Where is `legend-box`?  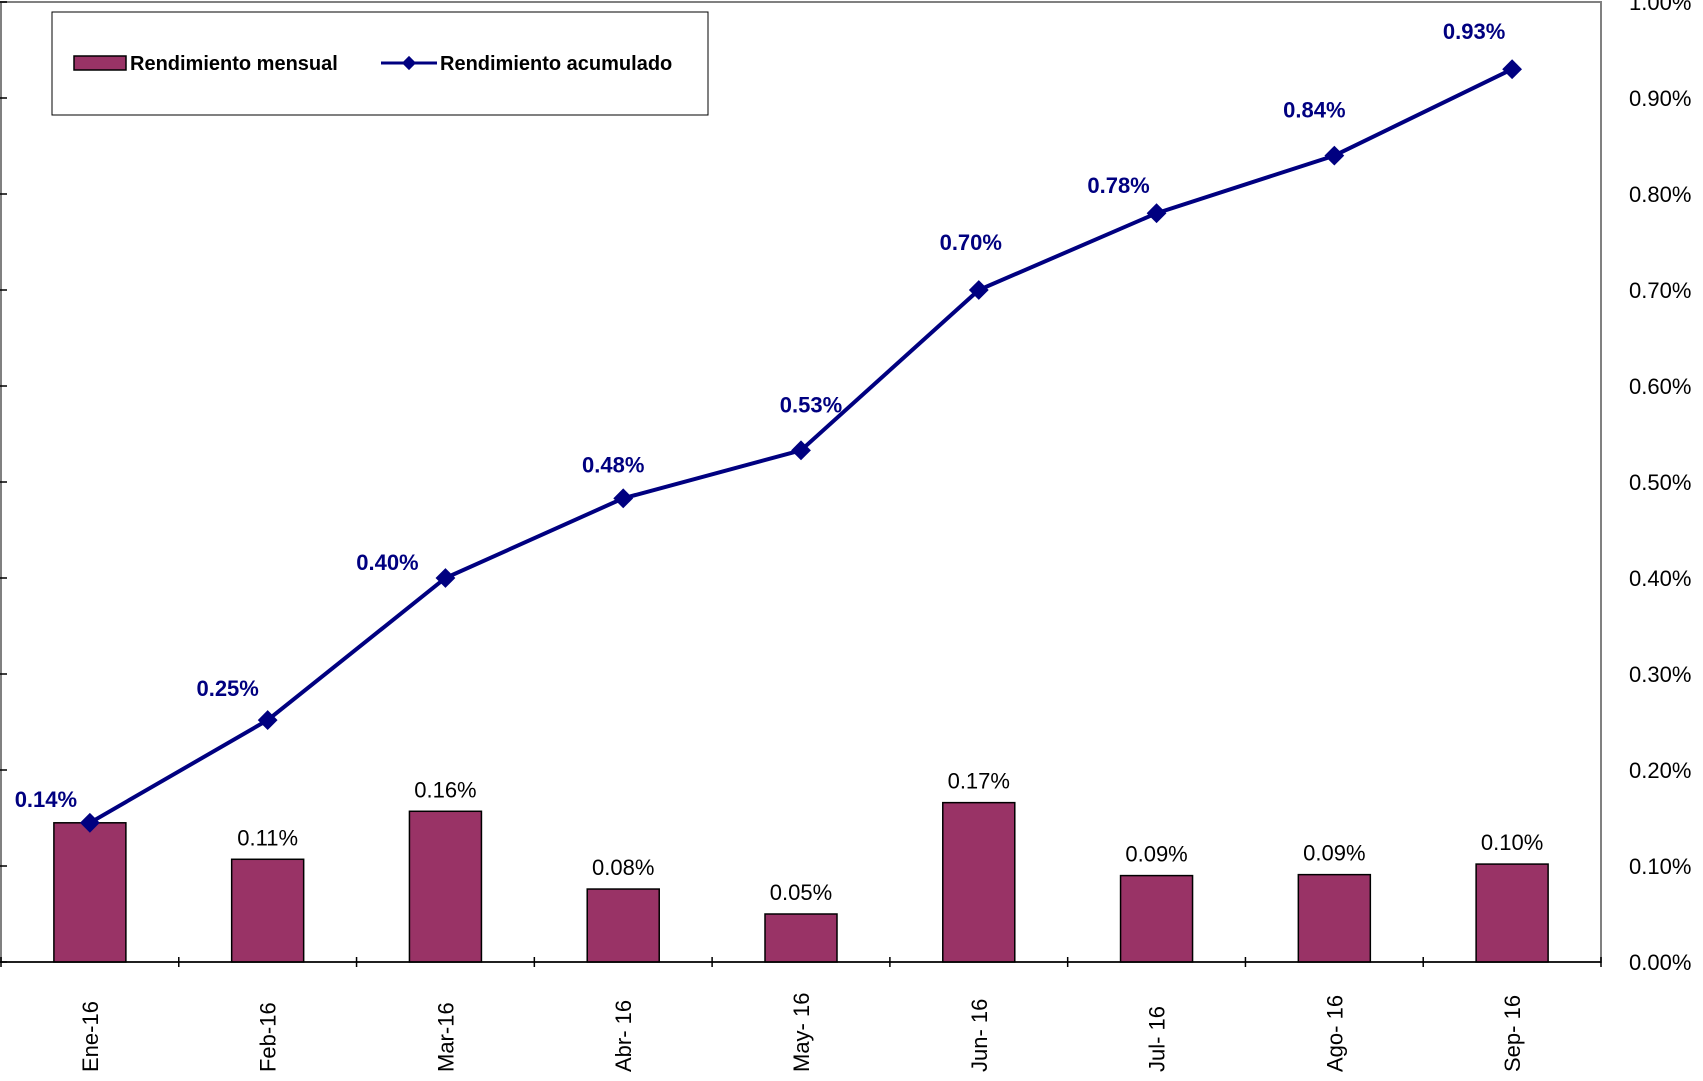
legend-box is located at coordinates (380, 63).